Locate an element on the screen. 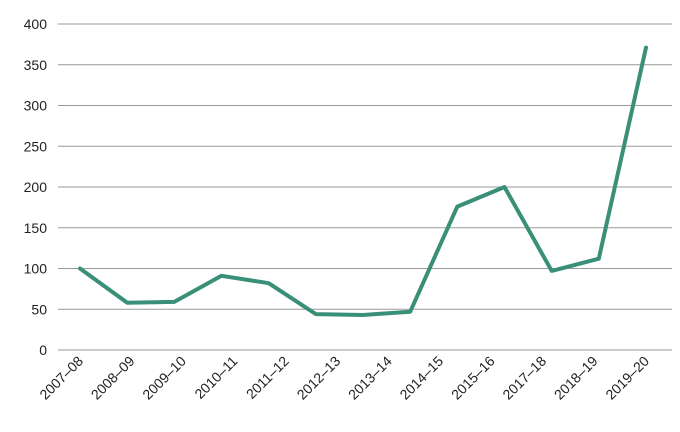 The image size is (680, 432). y-tick-label: 350 is located at coordinates (36, 65).